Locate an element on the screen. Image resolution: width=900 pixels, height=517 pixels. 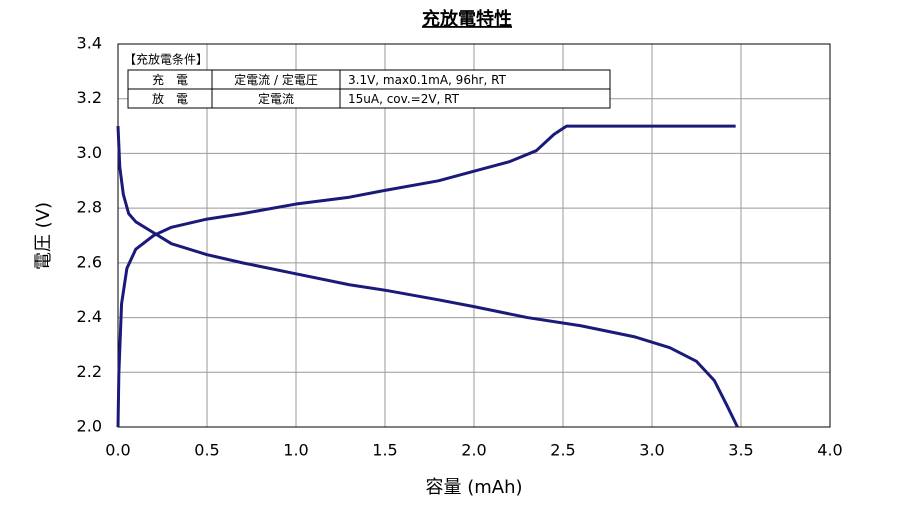
x-tick-label: 1.5 is located at coordinates (384, 450).